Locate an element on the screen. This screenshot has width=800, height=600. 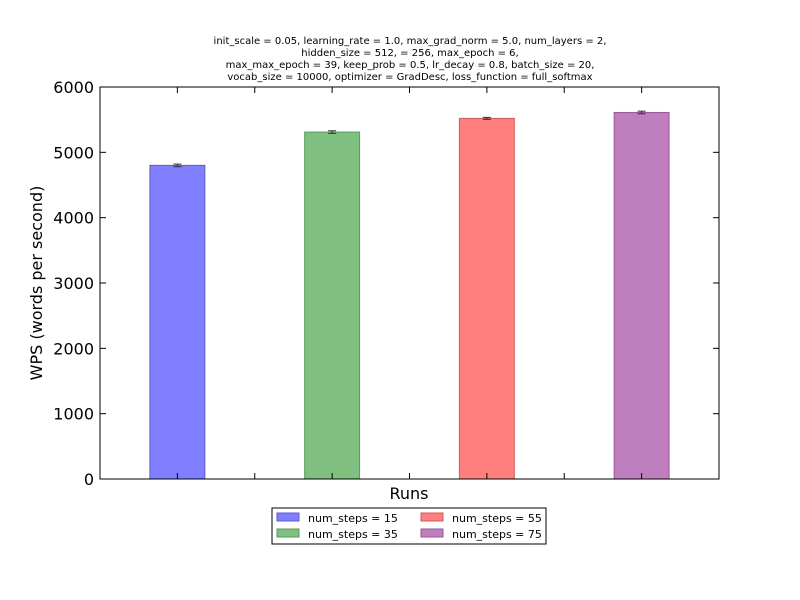
y-tick-label: 3000 is located at coordinates (73, 283).